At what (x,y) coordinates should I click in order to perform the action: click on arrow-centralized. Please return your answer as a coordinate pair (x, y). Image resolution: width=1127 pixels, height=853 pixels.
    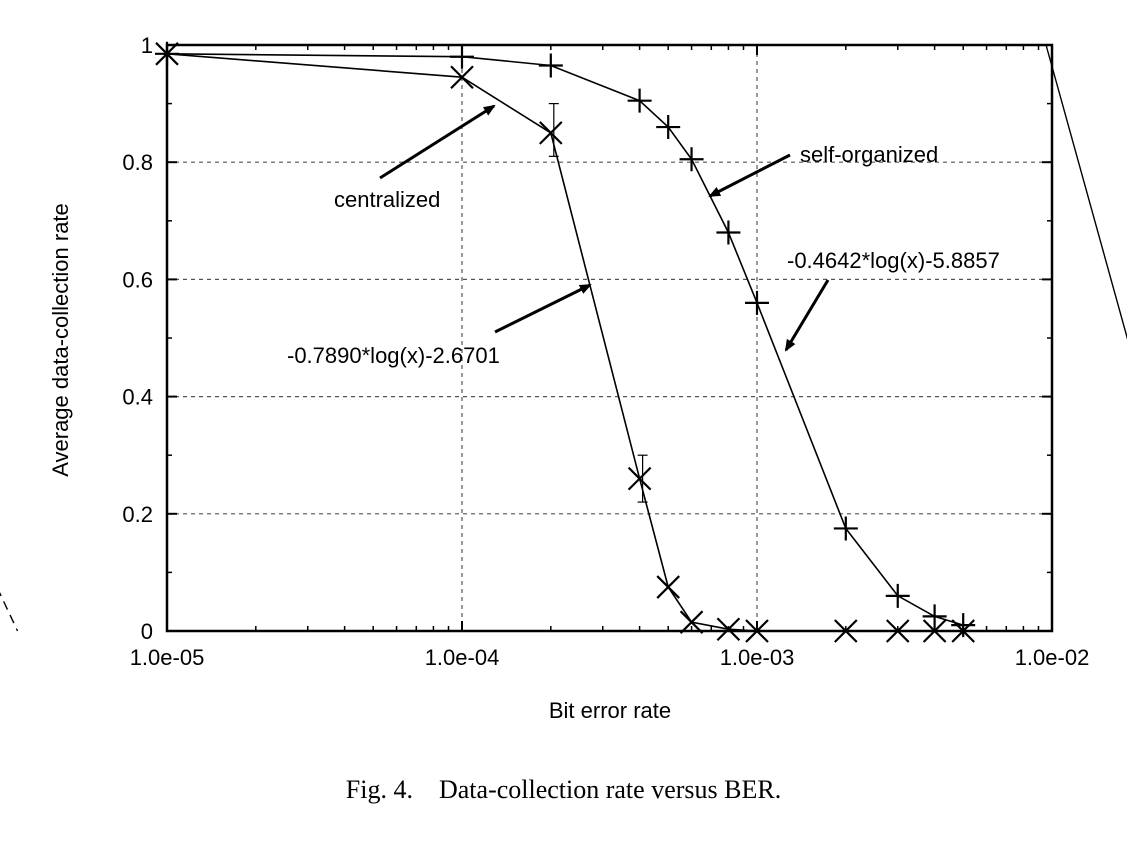
    Looking at the image, I should click on (437, 142).